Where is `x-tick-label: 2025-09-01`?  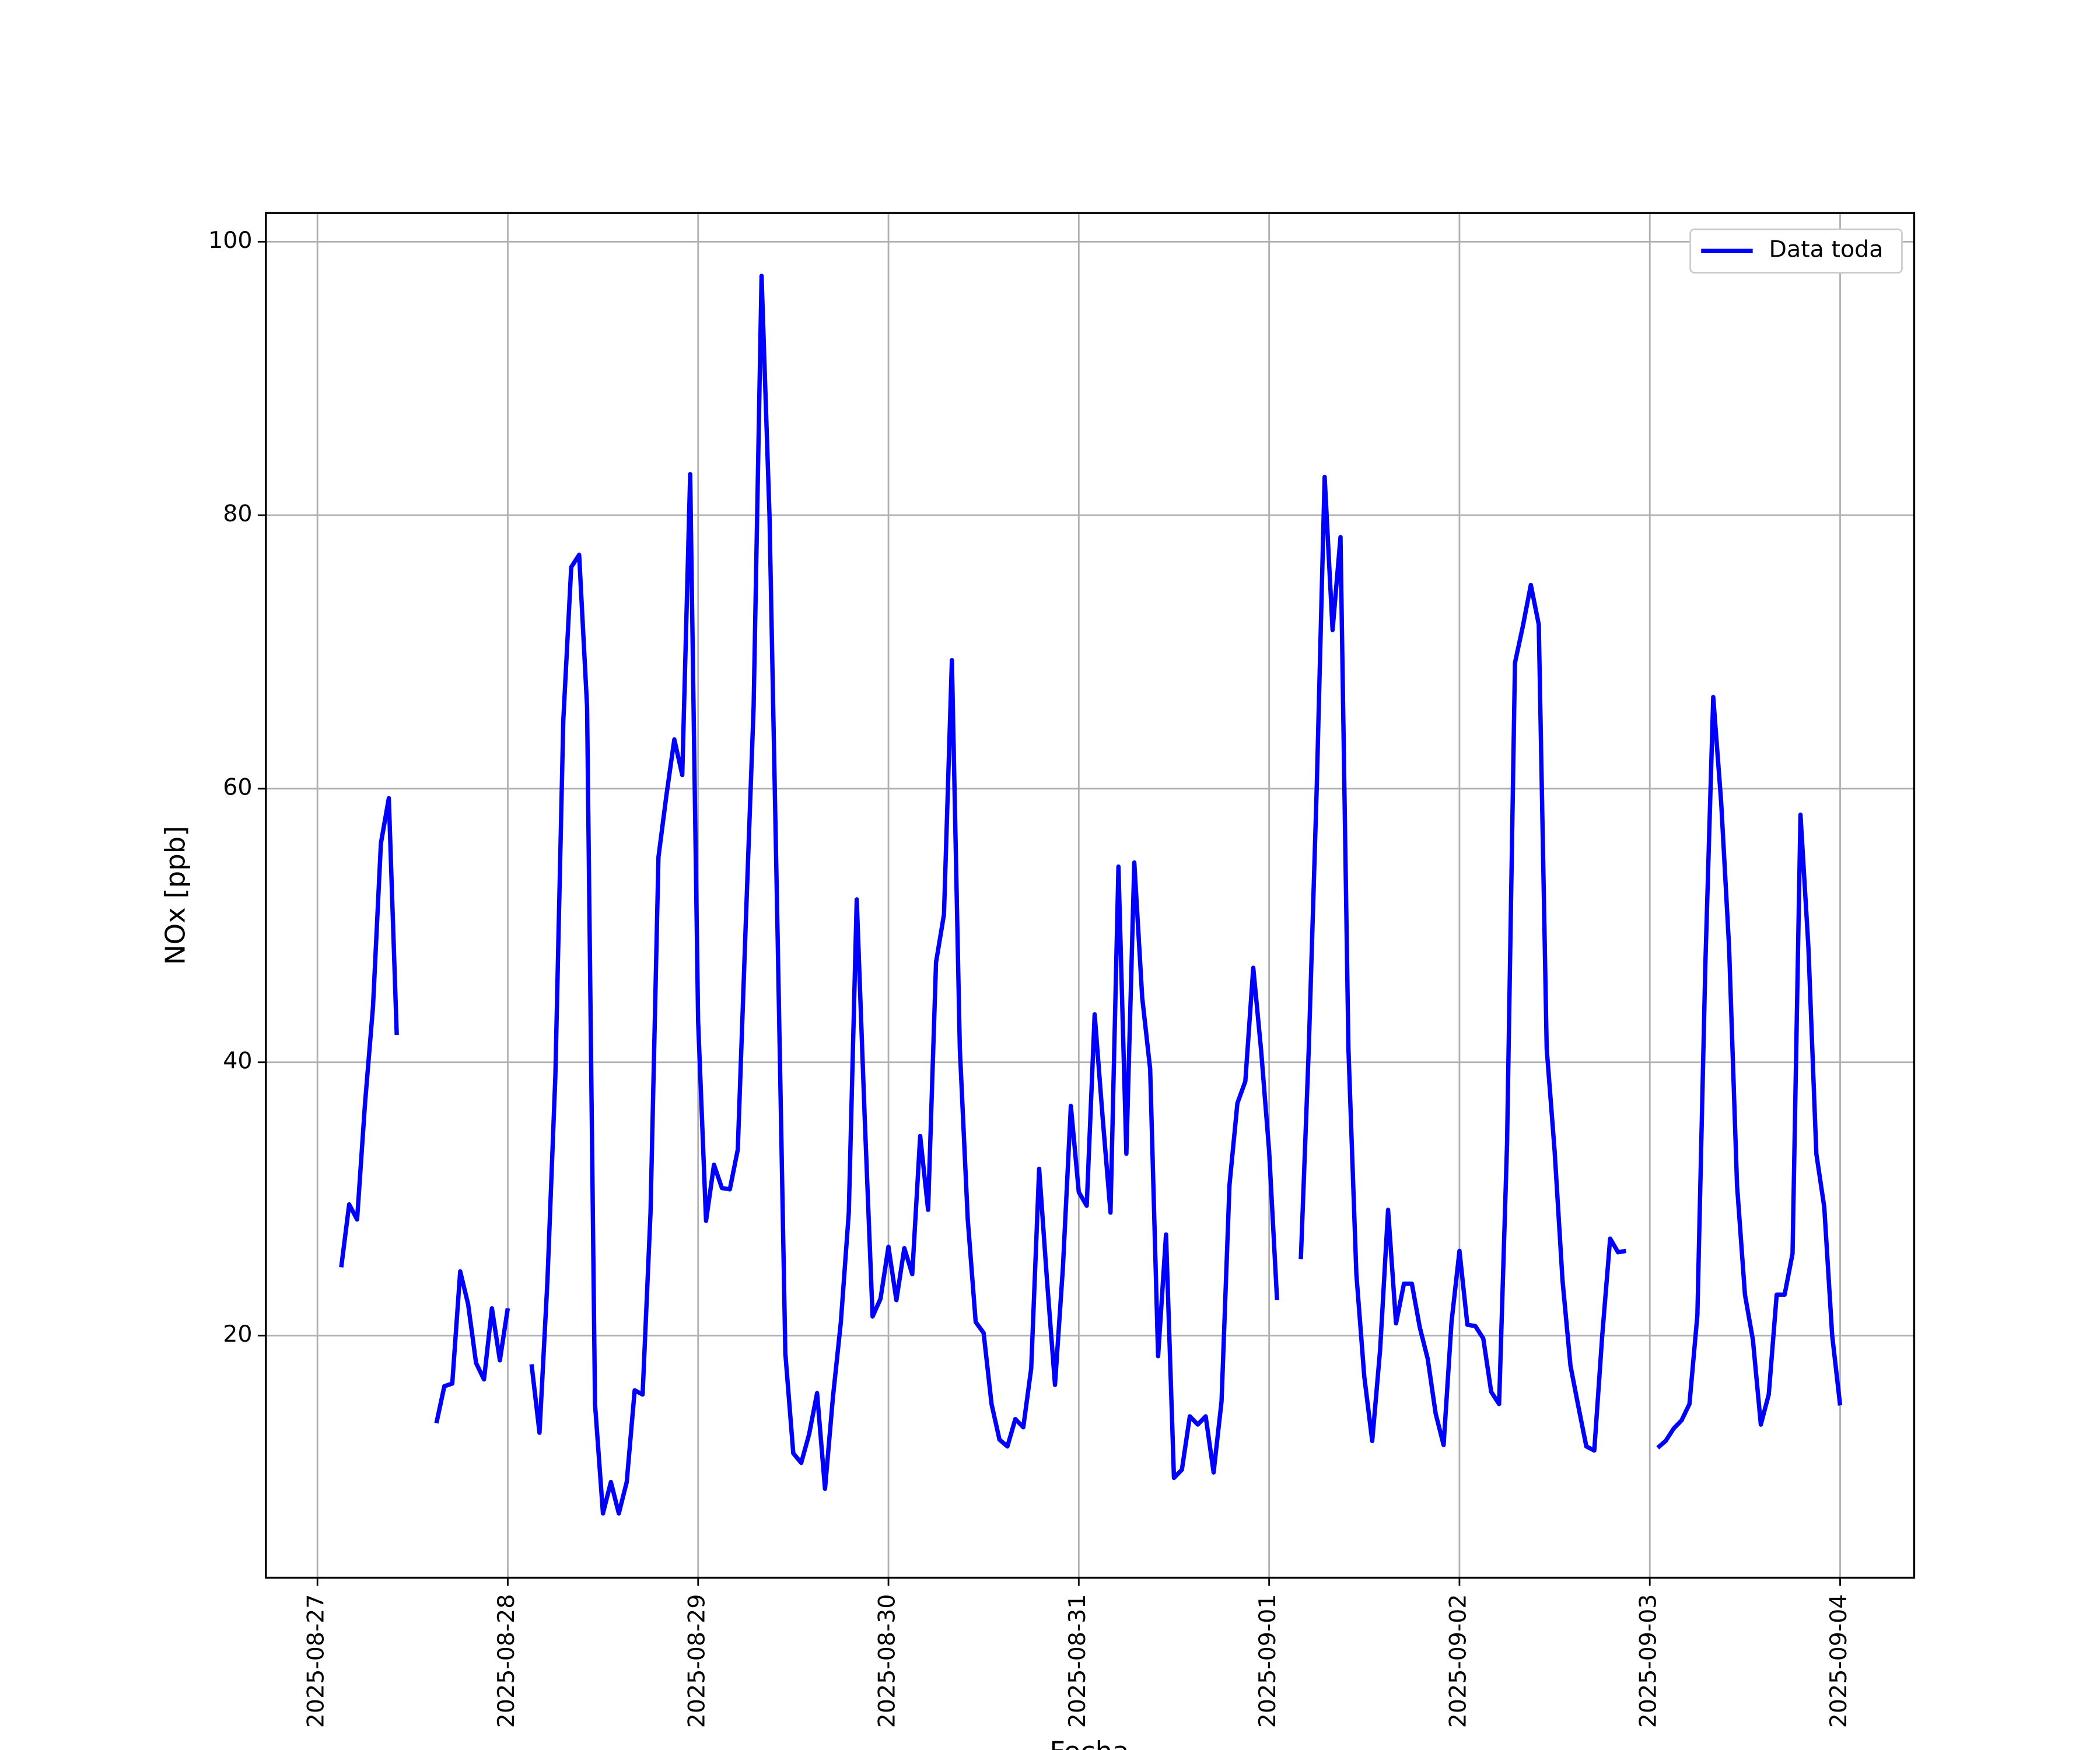
x-tick-label: 2025-09-01 is located at coordinates (1267, 1661).